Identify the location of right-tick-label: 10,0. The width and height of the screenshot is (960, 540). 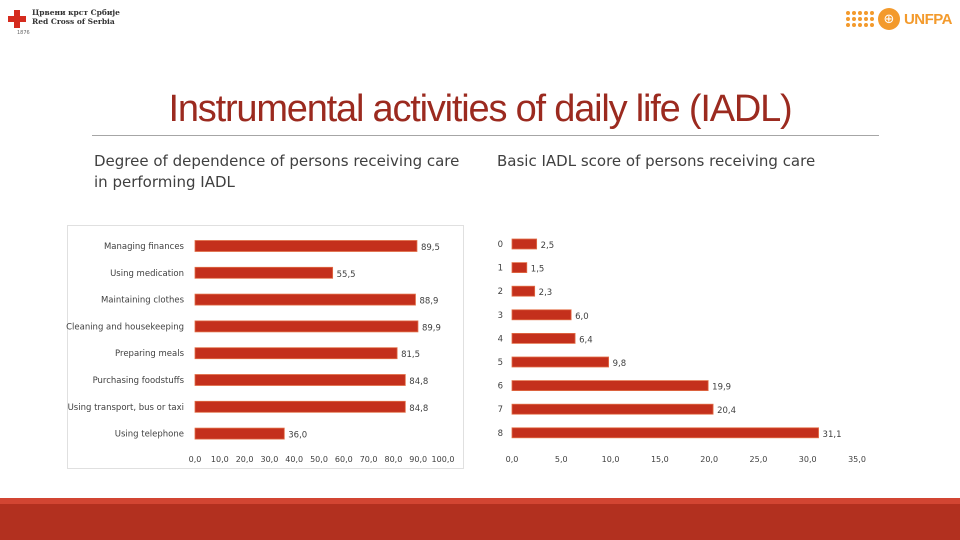
(611, 459).